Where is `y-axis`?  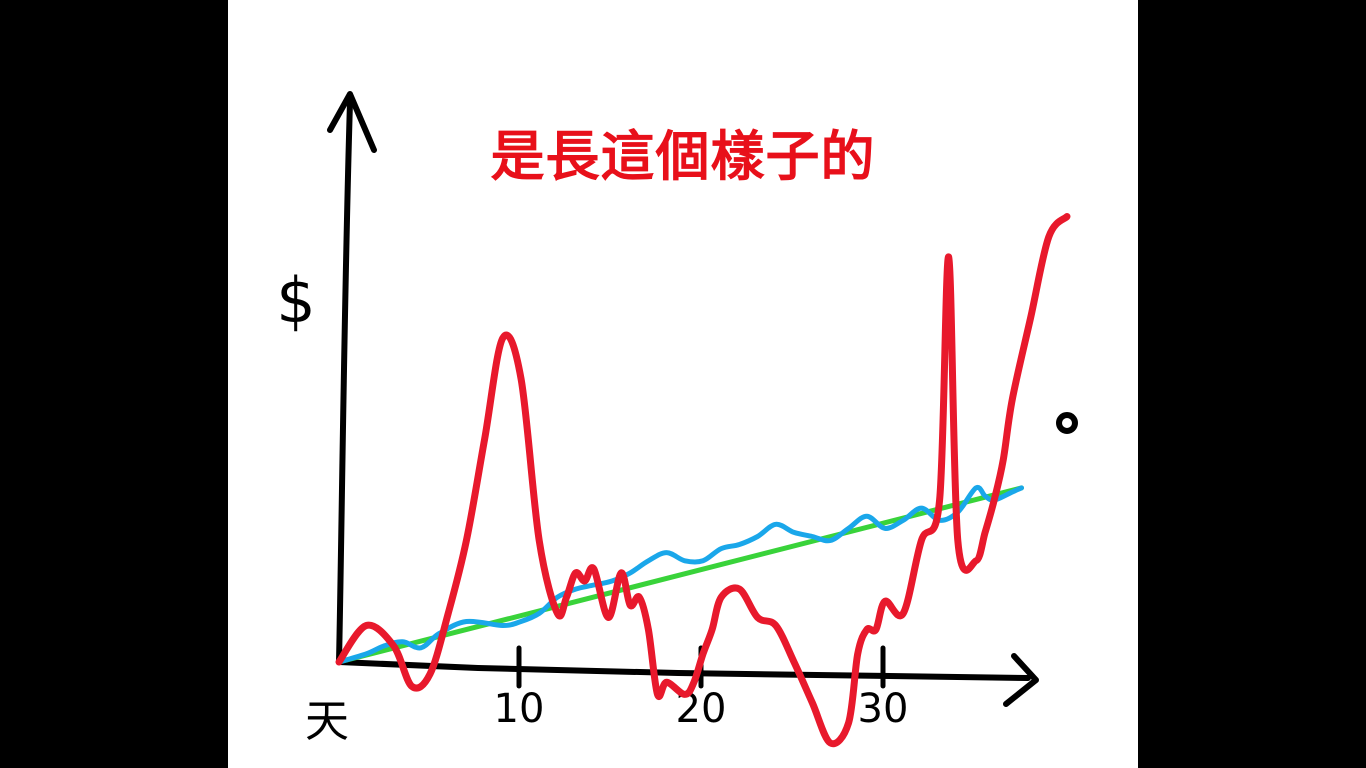 y-axis is located at coordinates (344, 382).